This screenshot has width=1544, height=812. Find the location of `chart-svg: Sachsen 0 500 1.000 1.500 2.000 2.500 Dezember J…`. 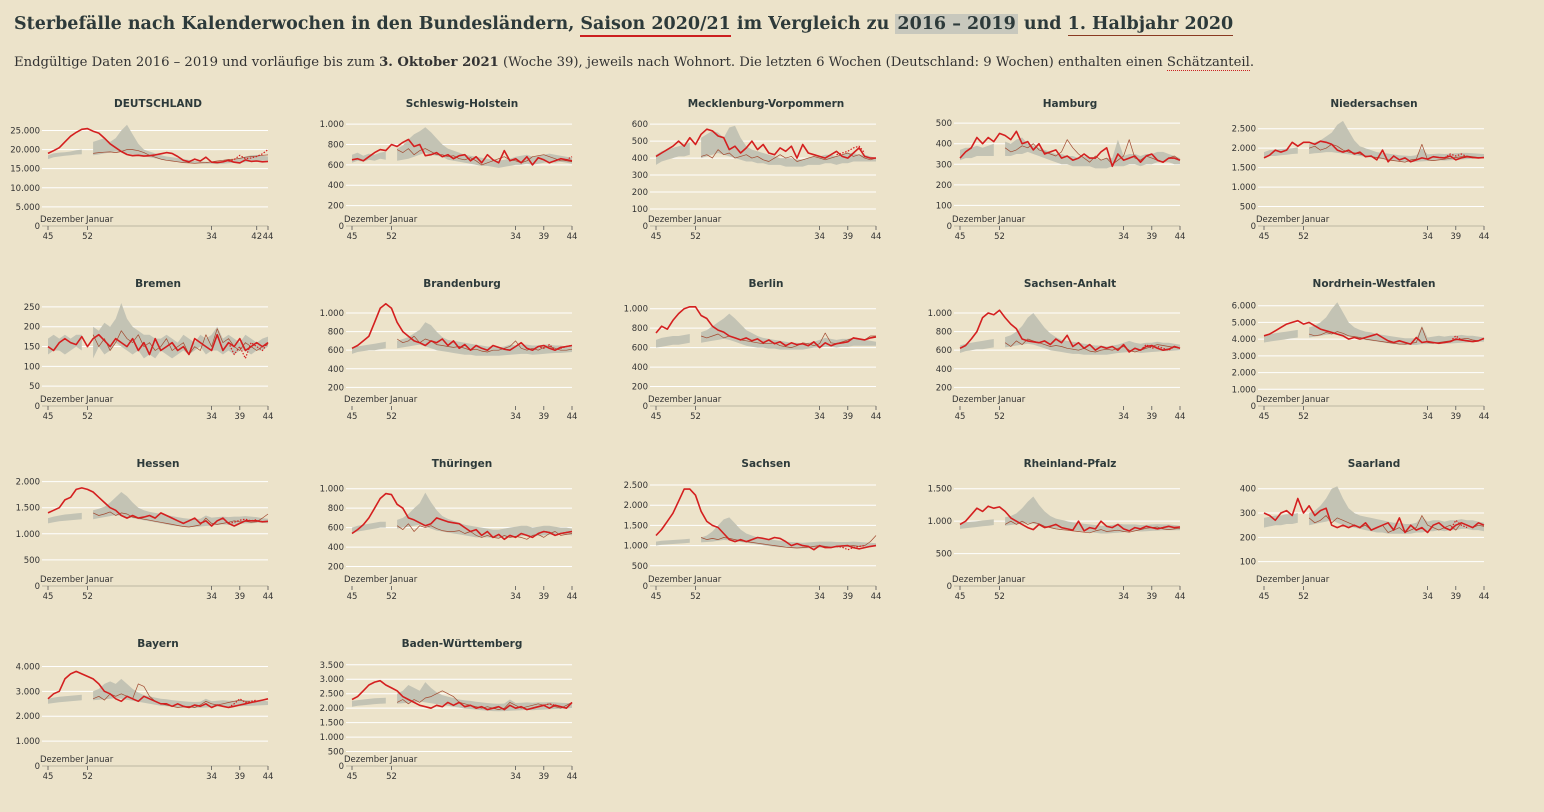

chart-svg: Sachsen 0 500 1.000 1.500 2.000 2.500 Dezember J… is located at coordinates (753, 530).